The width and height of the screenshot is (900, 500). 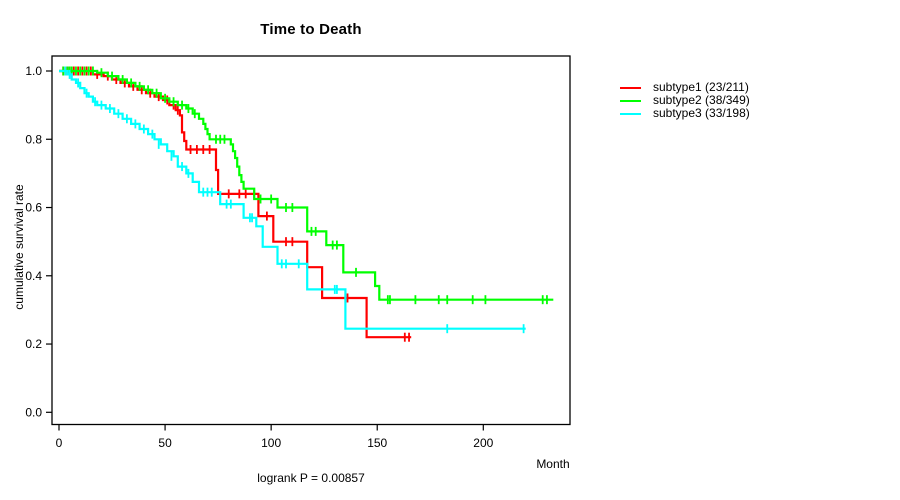 What do you see at coordinates (33, 276) in the screenshot?
I see `y-tick-label: 0.4` at bounding box center [33, 276].